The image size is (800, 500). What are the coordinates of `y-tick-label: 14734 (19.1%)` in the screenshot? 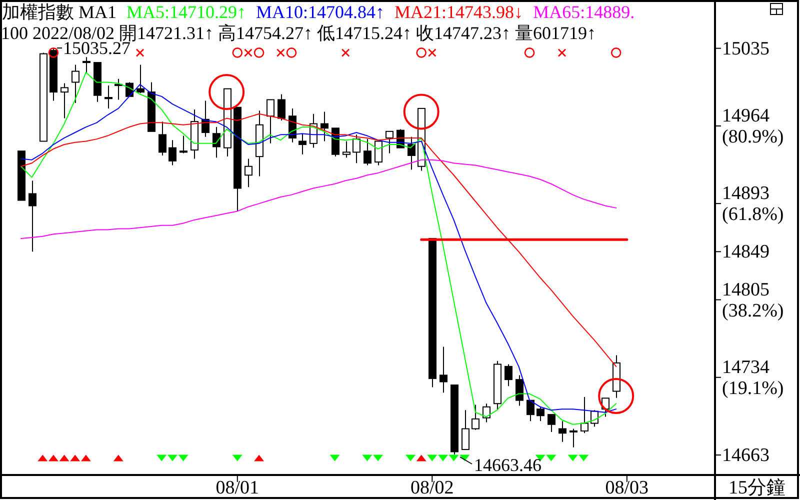 It's located at (753, 377).